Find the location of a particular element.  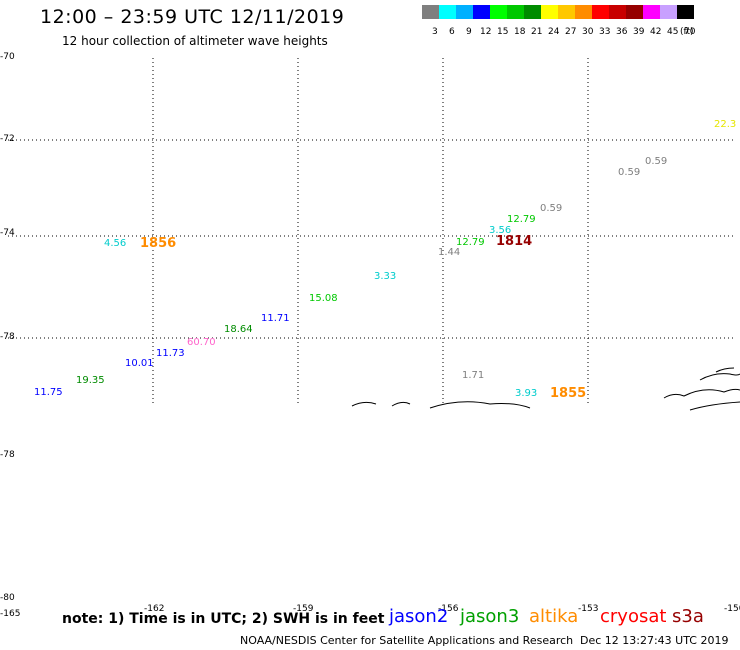

wave-height-label: 22.3 is located at coordinates (725, 124).